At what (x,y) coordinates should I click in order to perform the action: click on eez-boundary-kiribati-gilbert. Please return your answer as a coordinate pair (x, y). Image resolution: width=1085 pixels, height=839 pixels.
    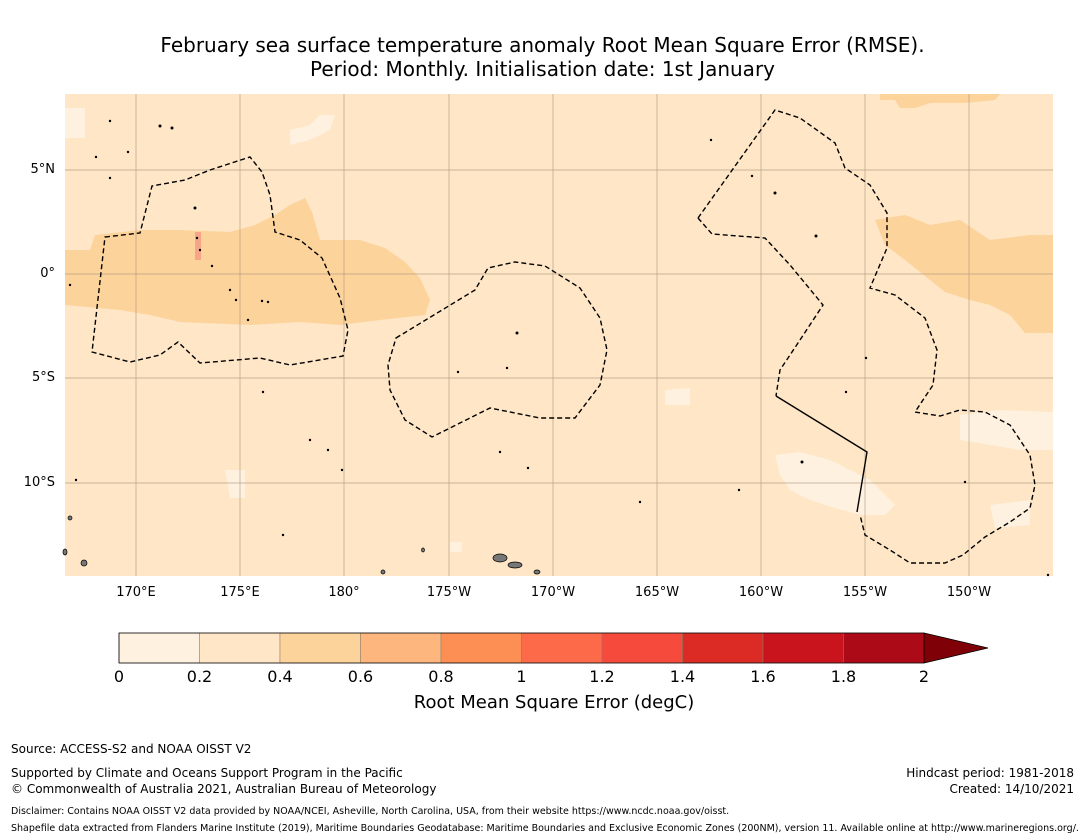
    Looking at the image, I should click on (220, 261).